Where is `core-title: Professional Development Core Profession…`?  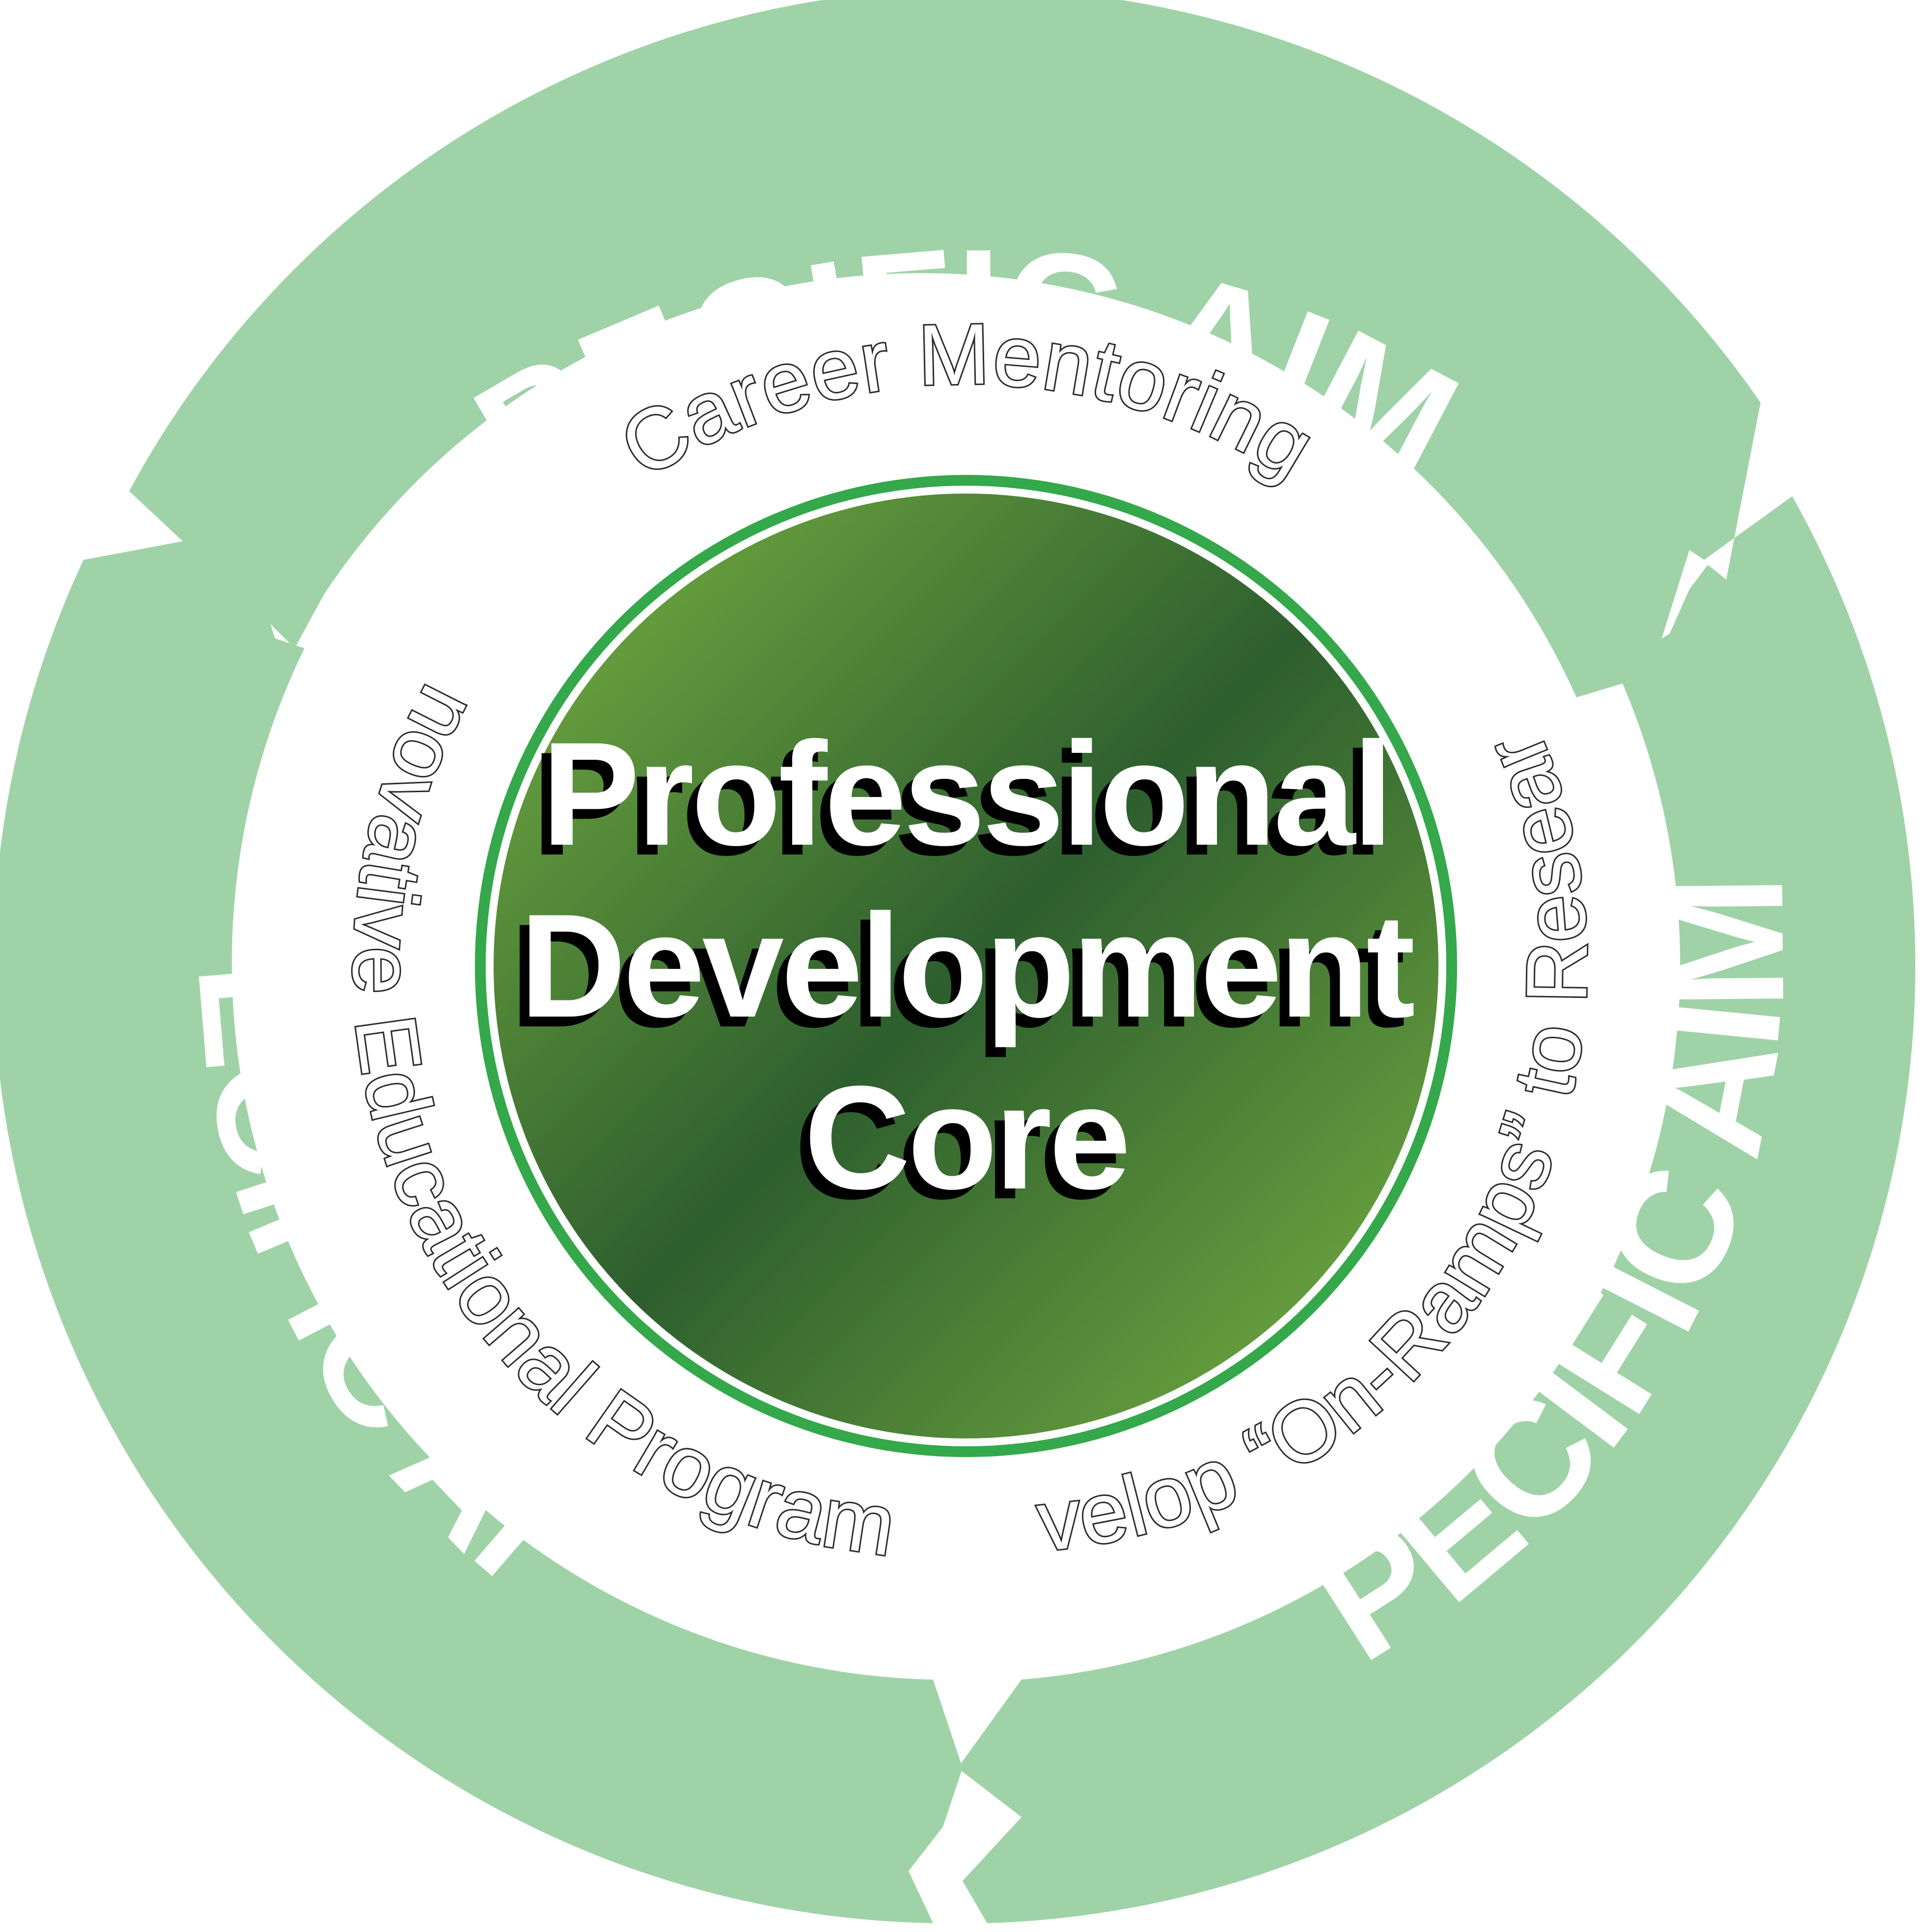
core-title: Professional Development Core Profession… is located at coordinates (963, 970).